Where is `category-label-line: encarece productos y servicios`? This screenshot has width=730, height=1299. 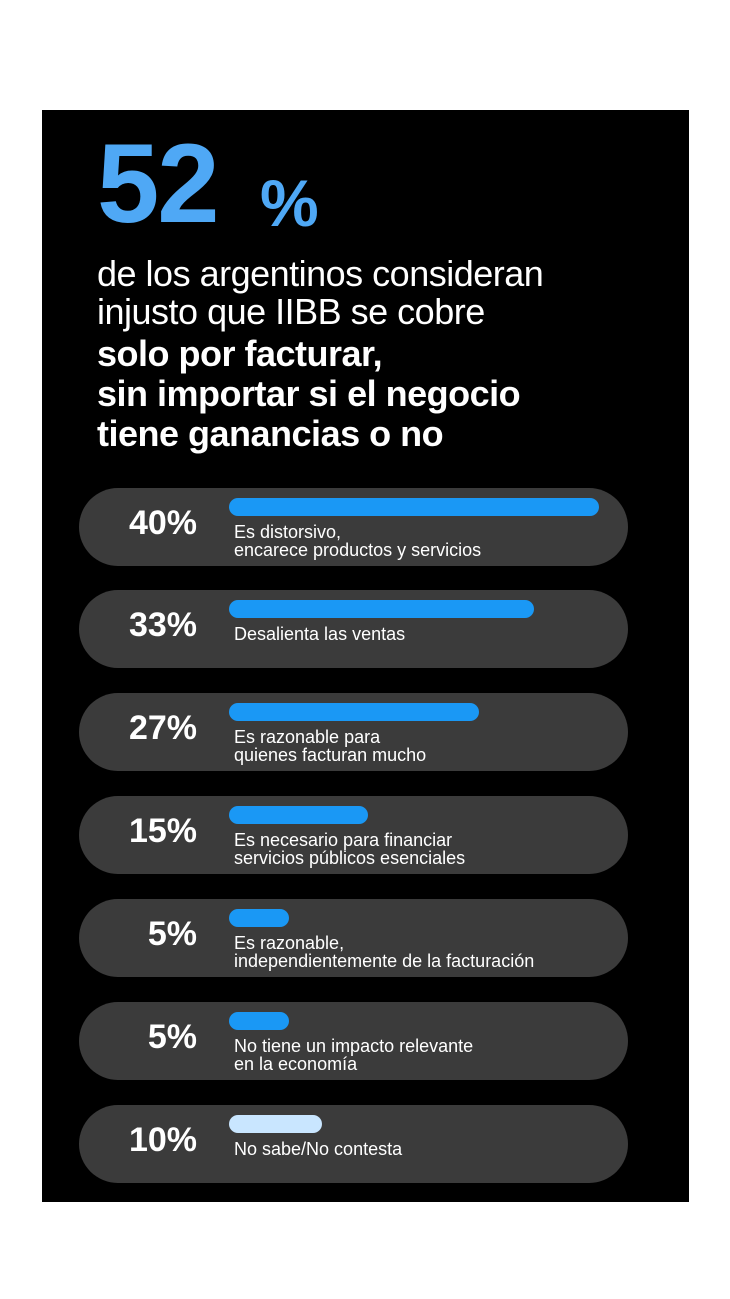
category-label-line: encarece productos y servicios is located at coordinates (358, 550).